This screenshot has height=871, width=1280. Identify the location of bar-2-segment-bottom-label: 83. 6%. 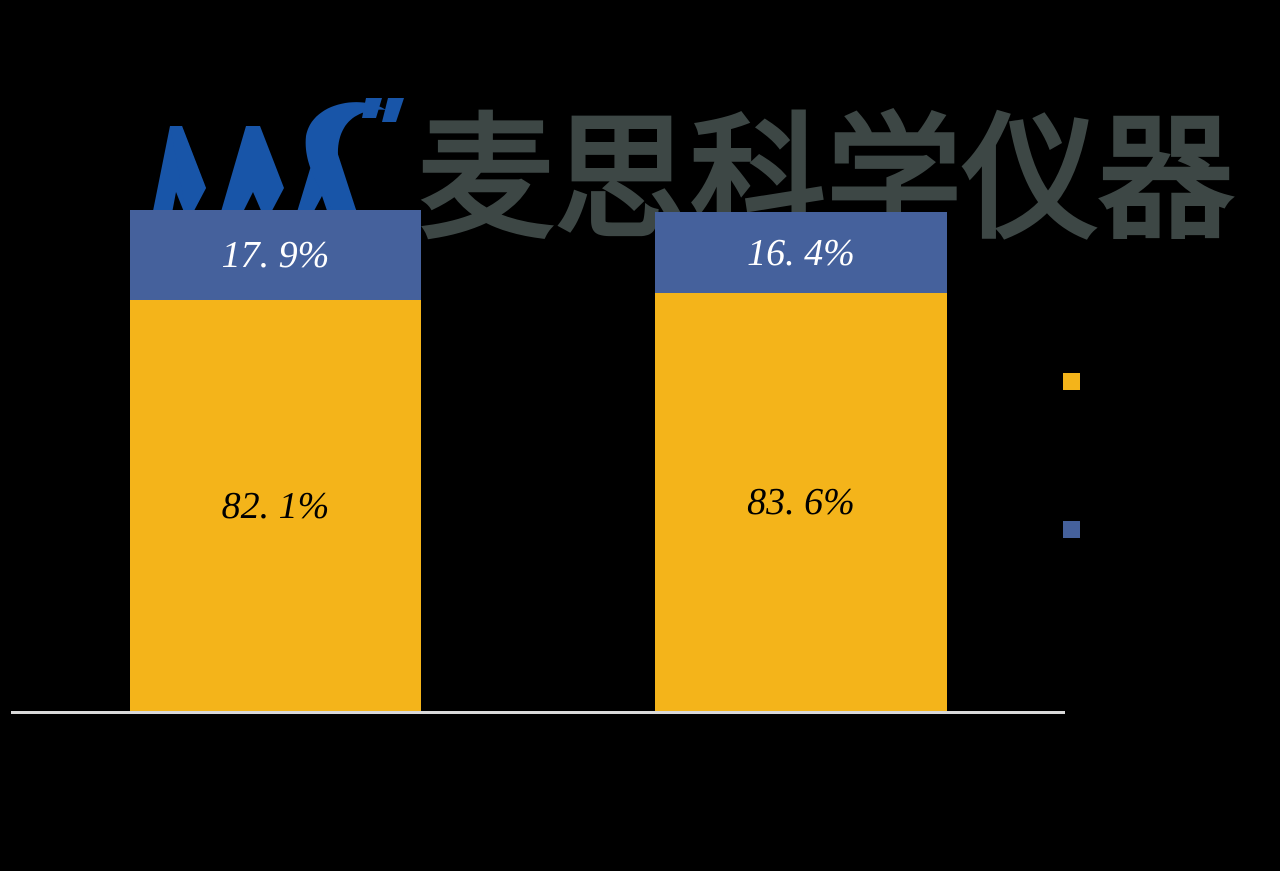
(801, 502).